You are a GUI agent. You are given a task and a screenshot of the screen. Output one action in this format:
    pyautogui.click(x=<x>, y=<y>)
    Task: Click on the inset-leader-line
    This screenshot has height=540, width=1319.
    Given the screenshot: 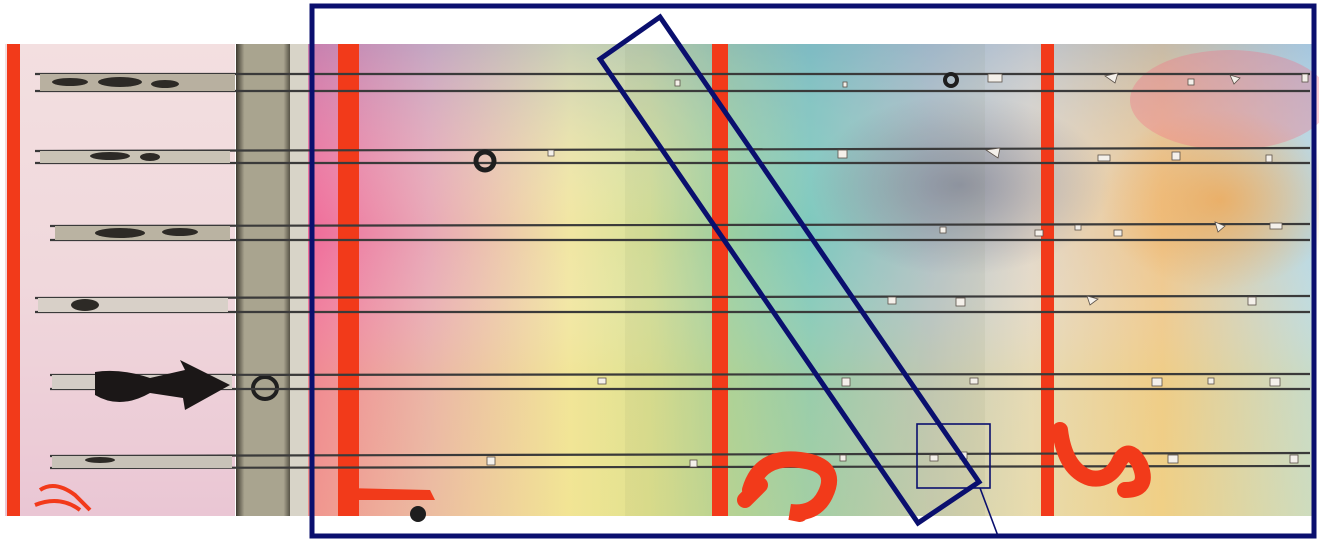 What is the action you would take?
    pyautogui.click(x=989, y=512)
    